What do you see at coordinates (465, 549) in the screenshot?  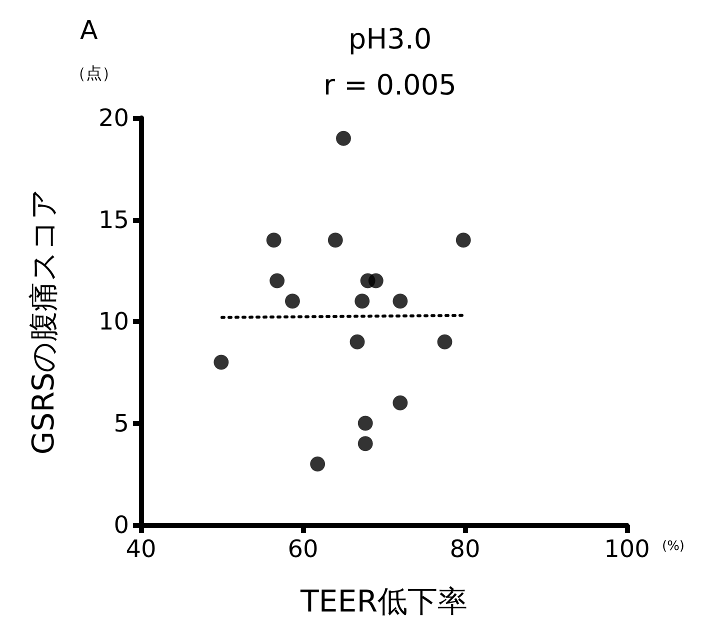 I see `x-tick-label: 80` at bounding box center [465, 549].